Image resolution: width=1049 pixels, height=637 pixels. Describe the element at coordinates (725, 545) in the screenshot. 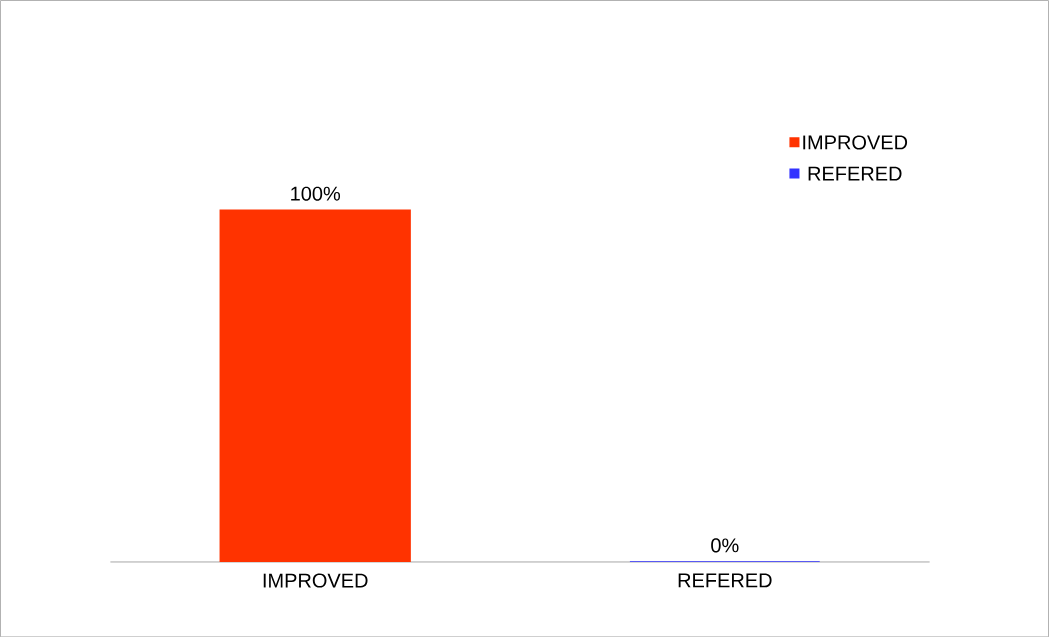

I see `data-label: 0%` at that location.